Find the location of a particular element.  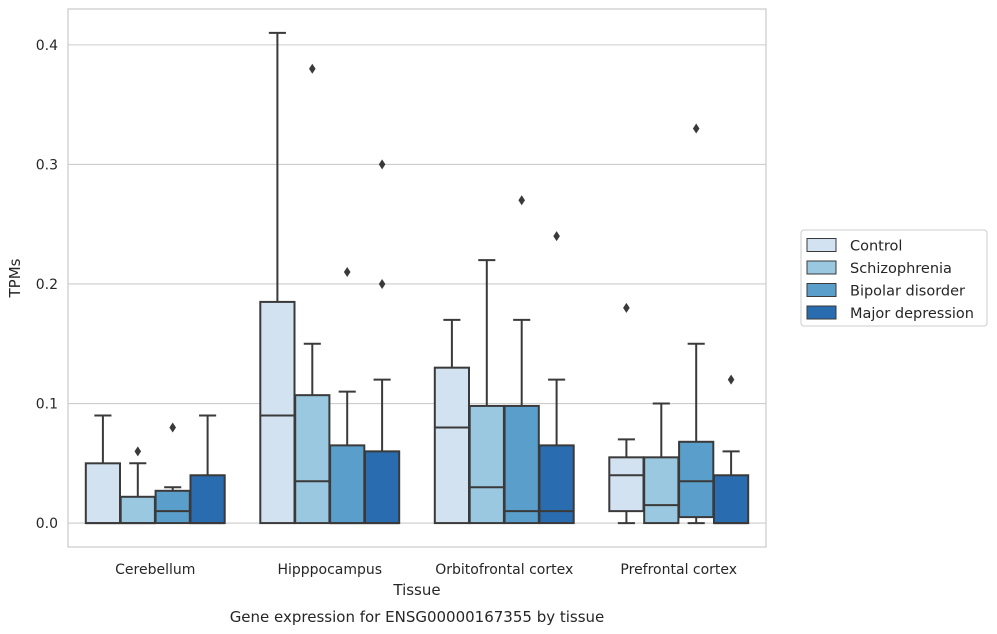

legend-label: Schizophrenia is located at coordinates (901, 269).